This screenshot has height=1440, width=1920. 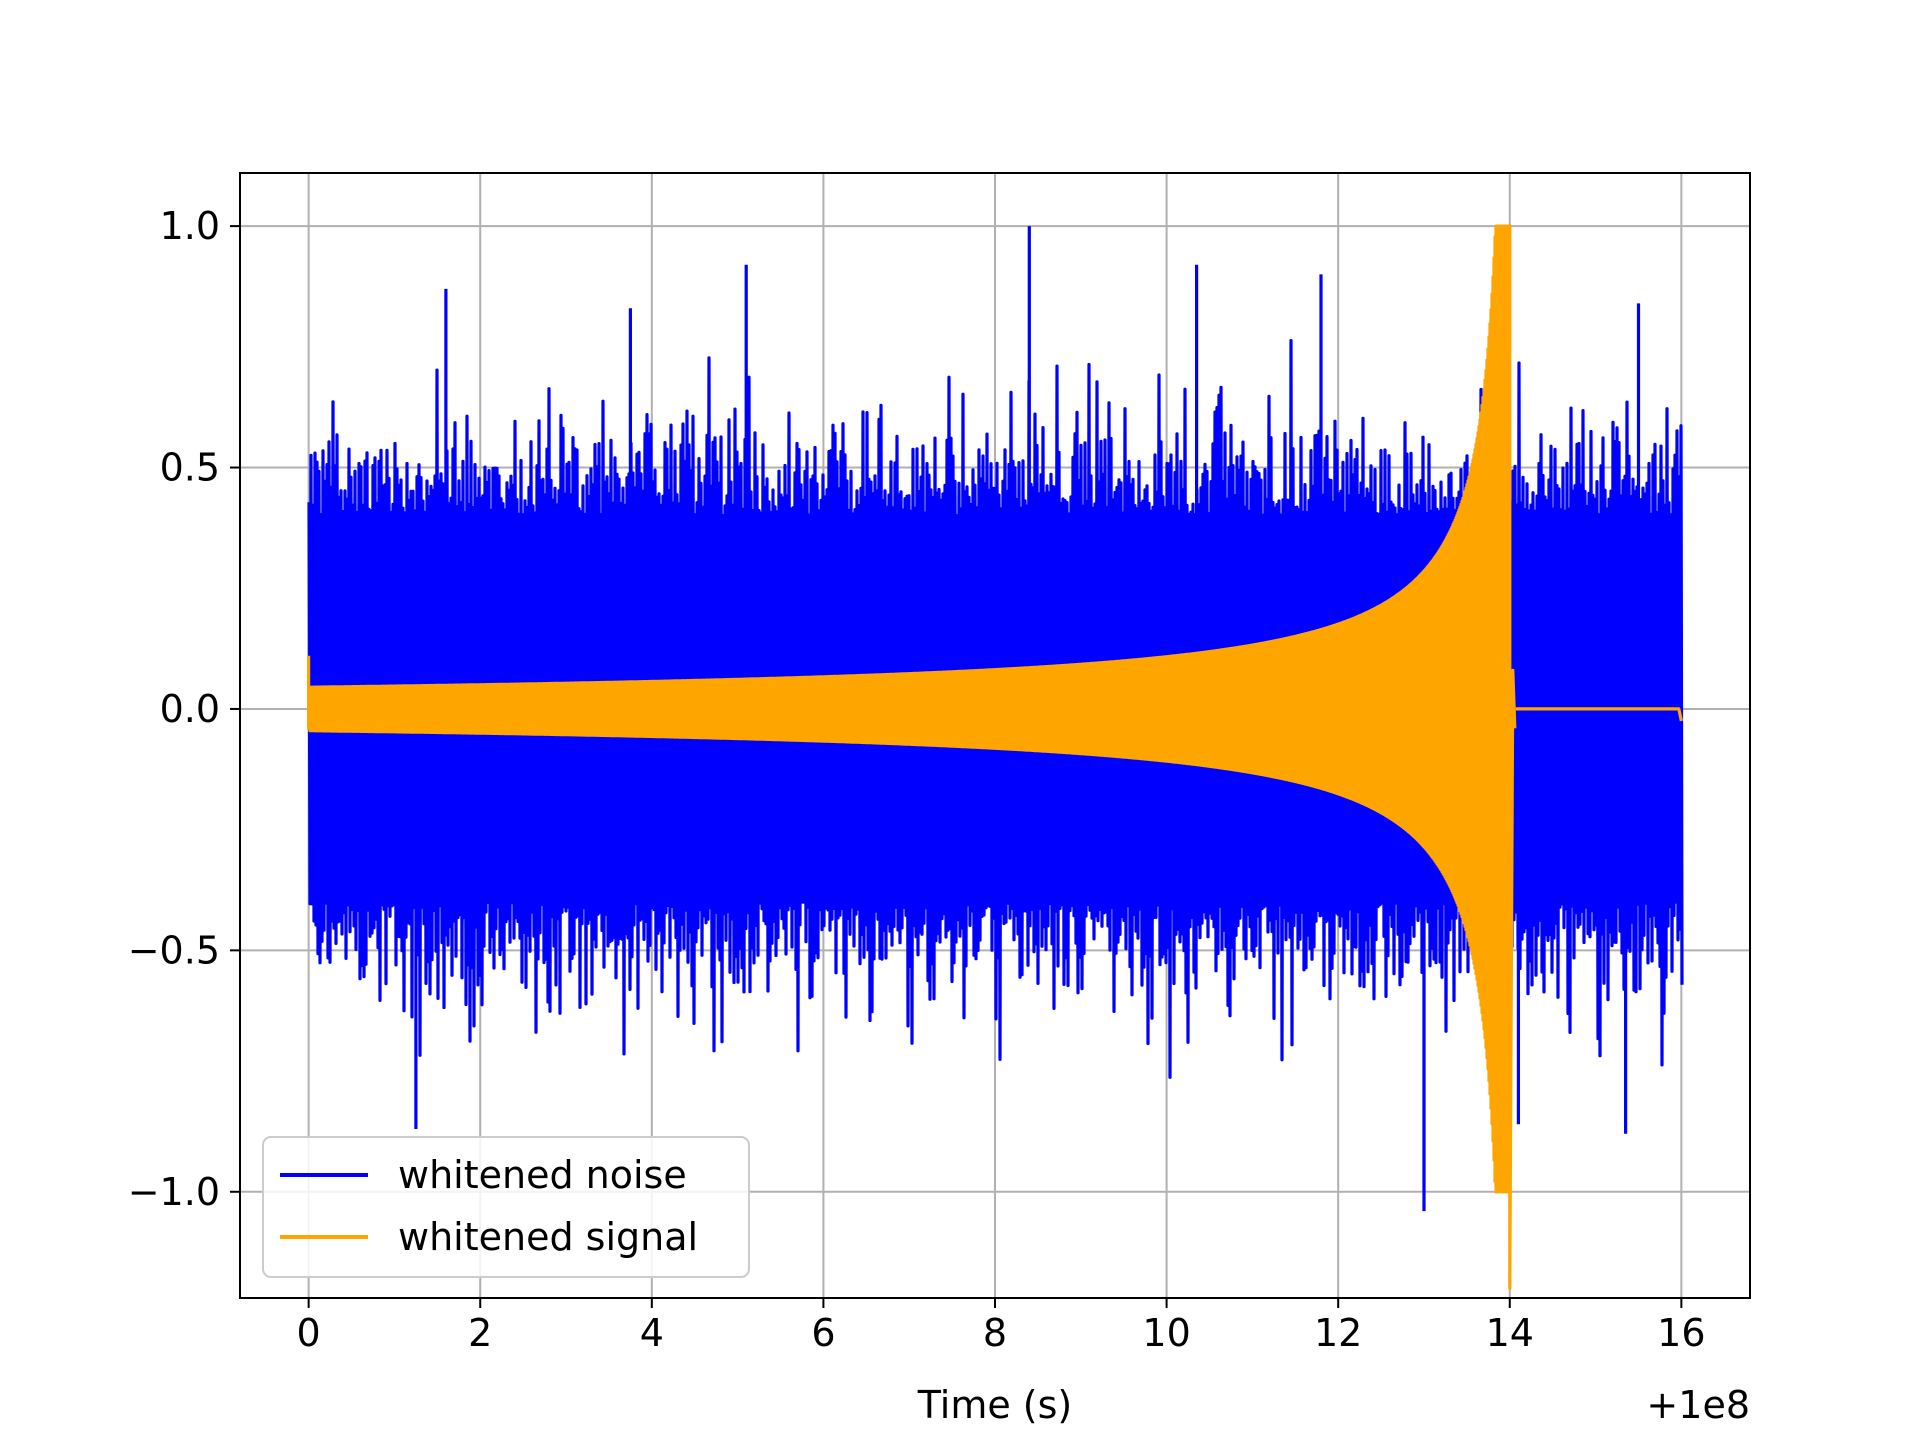 I want to click on y-tick-label: 0.0, so click(x=190, y=709).